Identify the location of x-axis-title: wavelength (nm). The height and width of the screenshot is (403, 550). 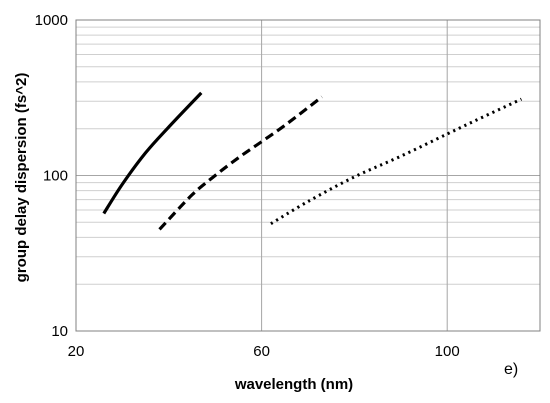
(293, 384).